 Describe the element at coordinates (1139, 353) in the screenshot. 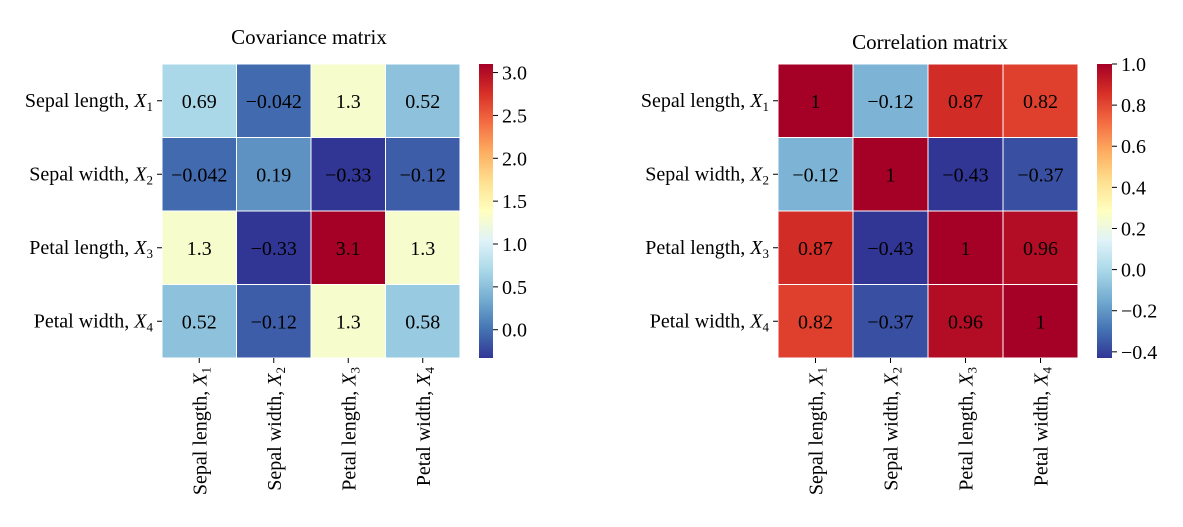

I see `colorbar-tick-label: −0.4` at that location.